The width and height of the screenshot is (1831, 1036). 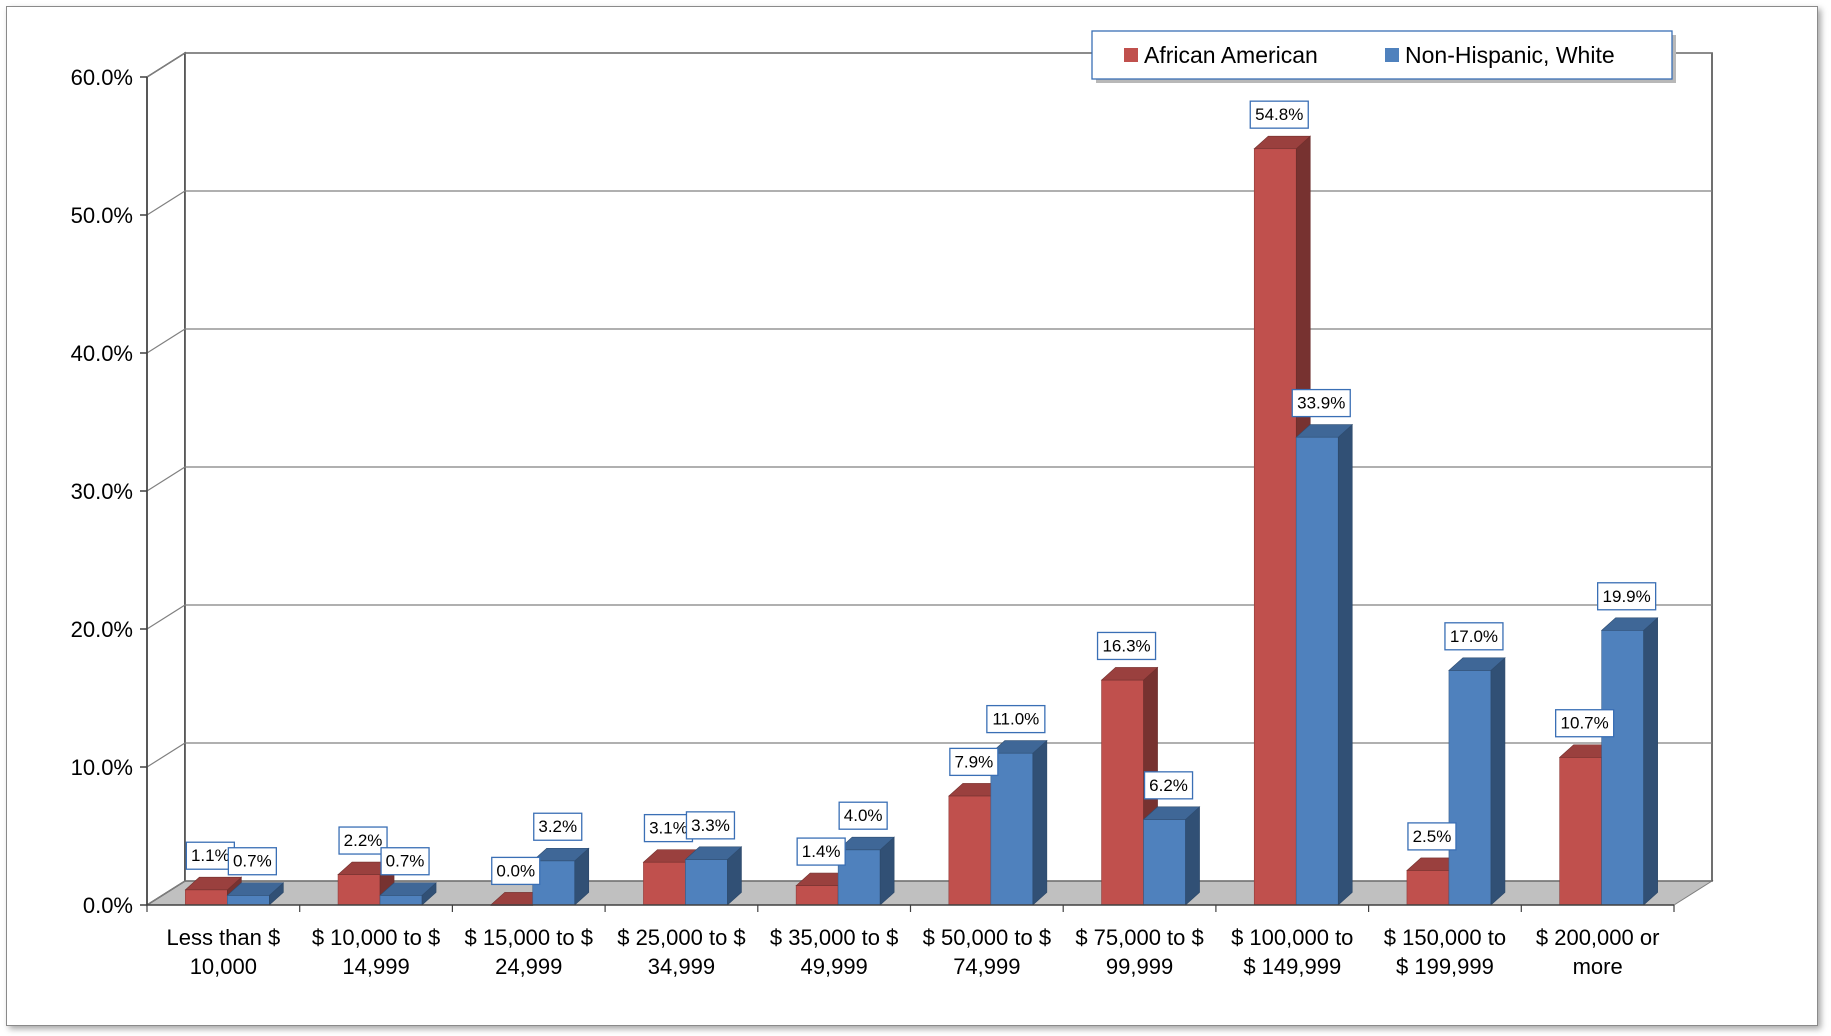 What do you see at coordinates (223, 952) in the screenshot?
I see `x-tick-label: Less than $10,000` at bounding box center [223, 952].